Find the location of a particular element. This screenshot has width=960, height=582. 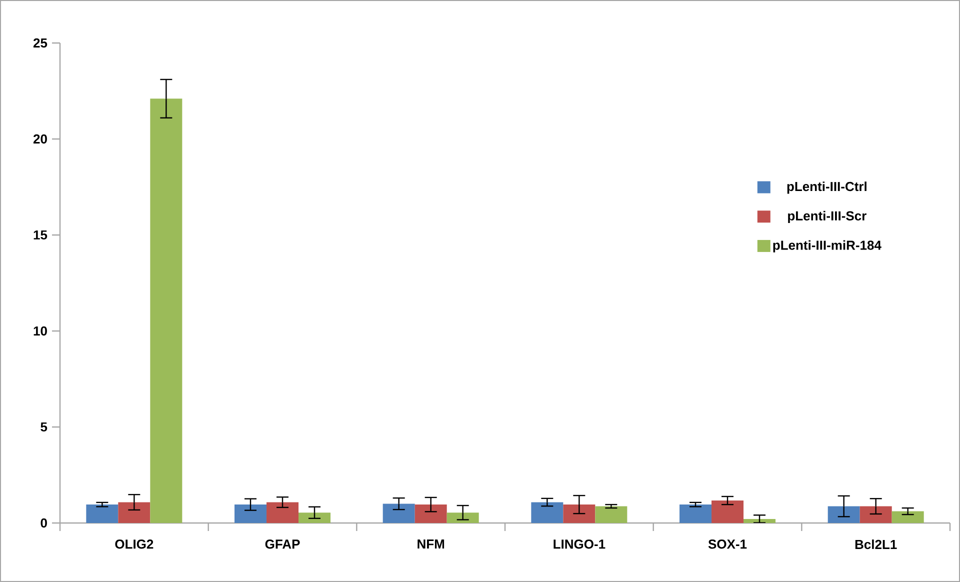

y-tick-label: 20 is located at coordinates (40, 139).